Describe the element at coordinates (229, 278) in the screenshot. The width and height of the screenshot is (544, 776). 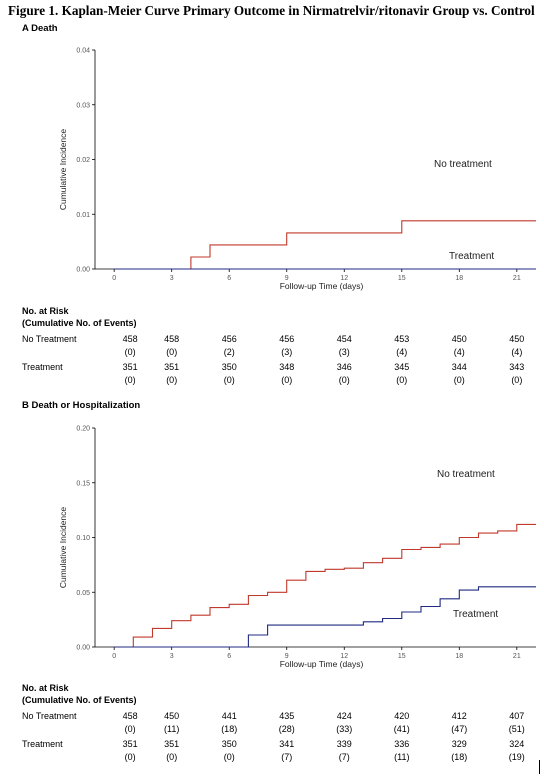
I see `panel-a-x-tick-label: 6` at that location.